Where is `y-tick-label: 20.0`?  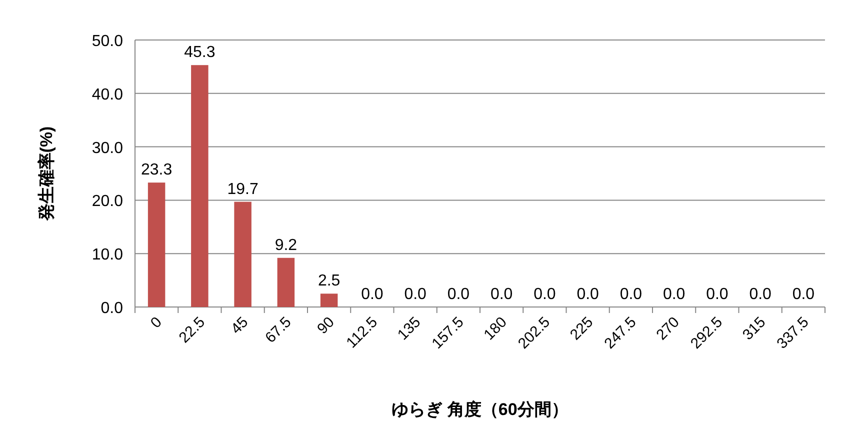
y-tick-label: 20.0 is located at coordinates (108, 201).